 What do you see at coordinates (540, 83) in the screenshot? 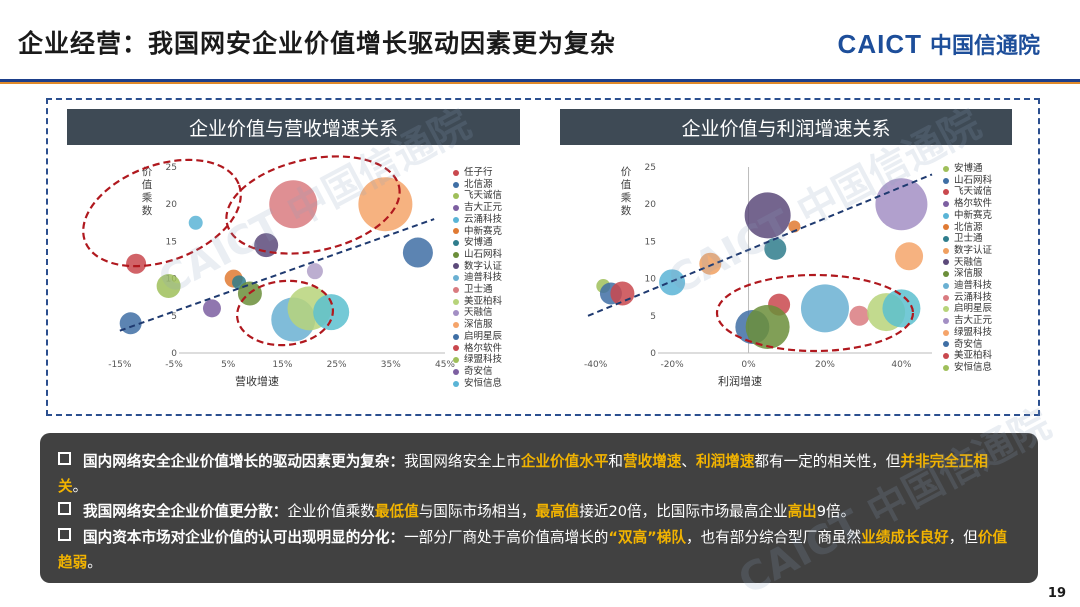
I see `header-rule-orange` at bounding box center [540, 83].